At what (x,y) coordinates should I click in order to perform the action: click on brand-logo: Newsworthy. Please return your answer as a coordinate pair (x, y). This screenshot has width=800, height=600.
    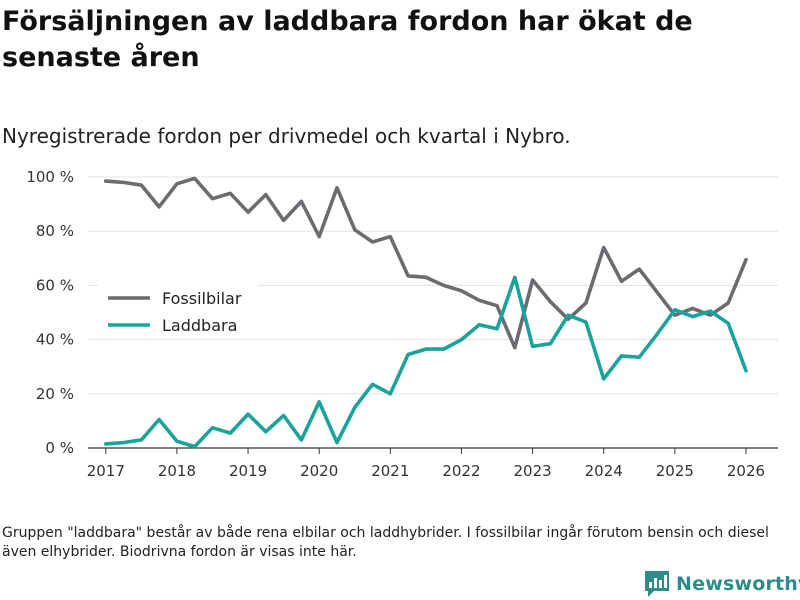
    Looking at the image, I should click on (722, 584).